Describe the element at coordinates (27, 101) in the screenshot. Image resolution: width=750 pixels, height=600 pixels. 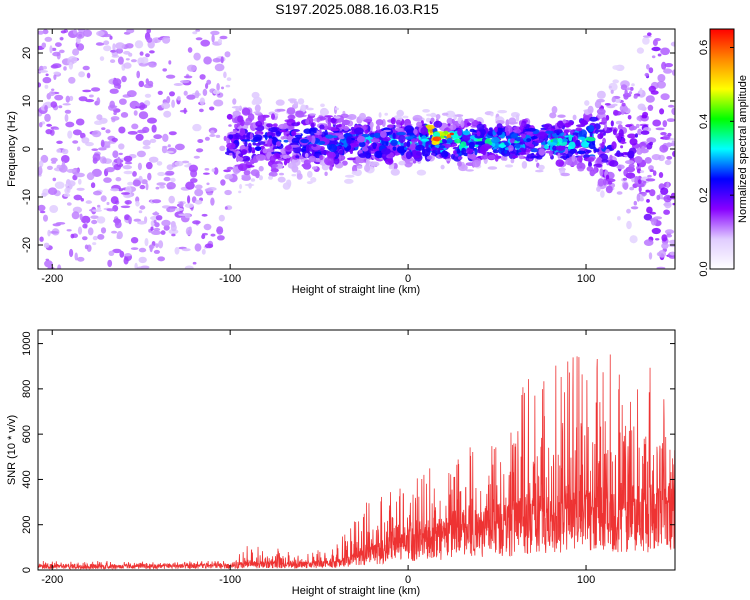
I see `y-tick-label: 10` at that location.